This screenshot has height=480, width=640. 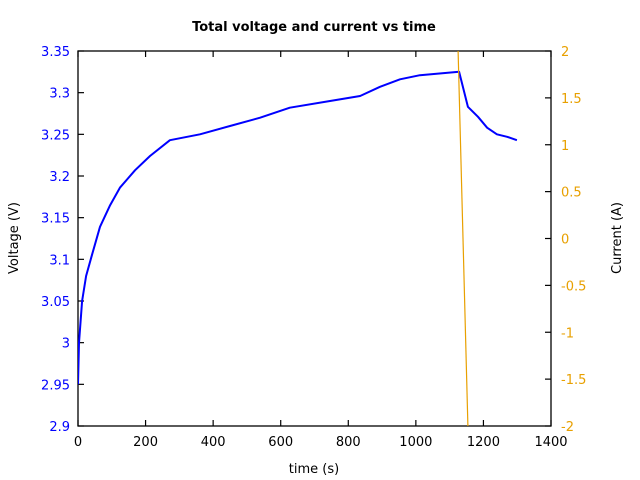 I want to click on x-tick-label: 0, so click(x=78, y=442).